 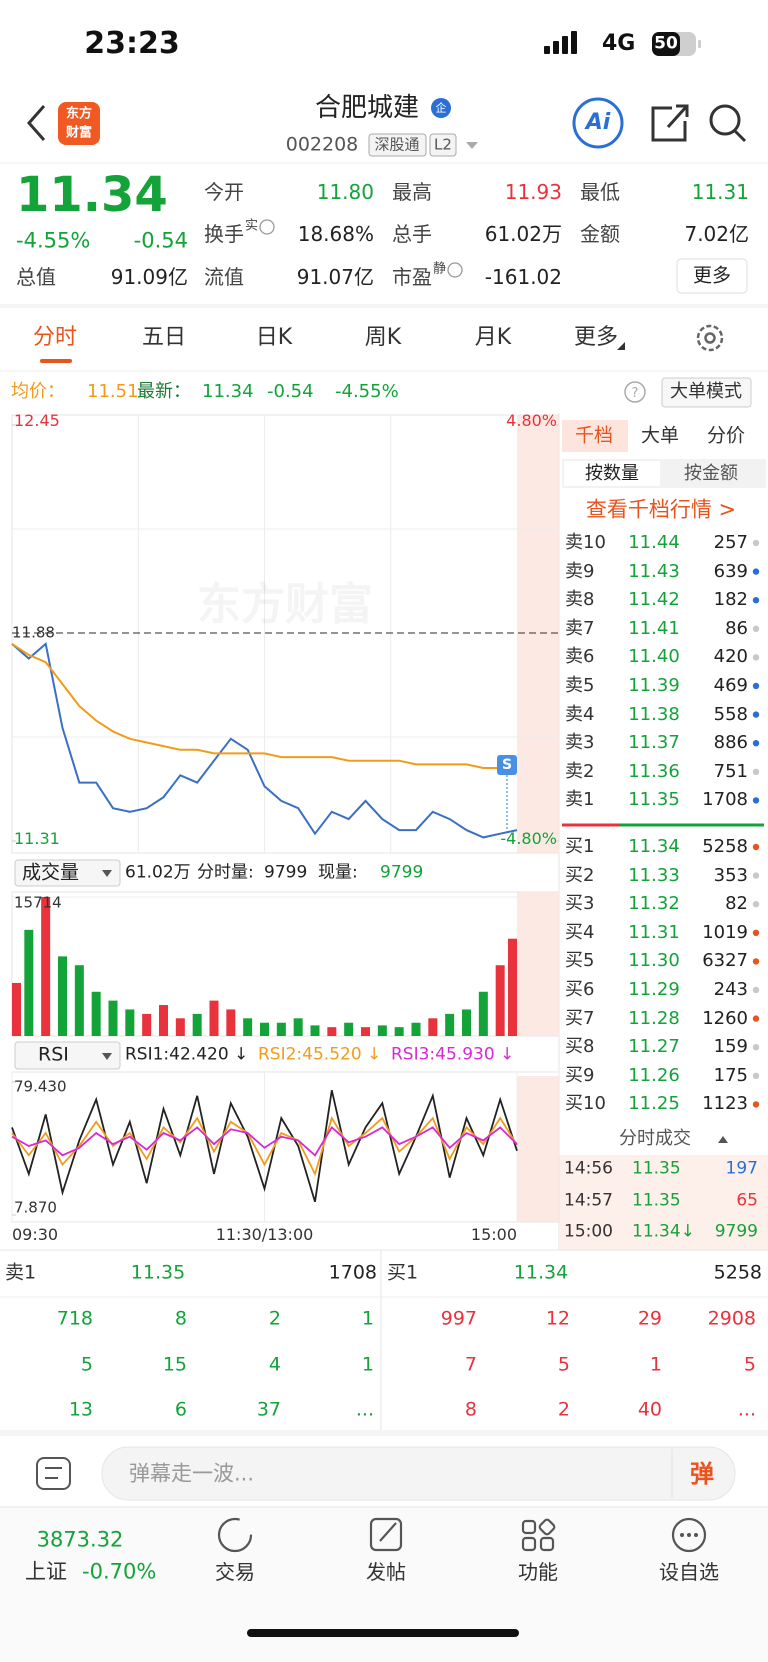 I want to click on latest-label: 最新：, so click(x=164, y=391).